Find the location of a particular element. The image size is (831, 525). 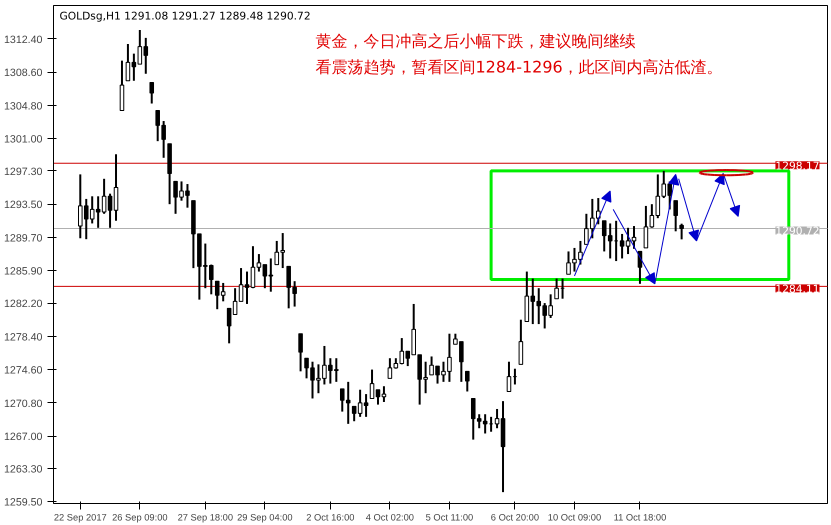

x-tick-label: 22 Sep 2017 is located at coordinates (80, 517).